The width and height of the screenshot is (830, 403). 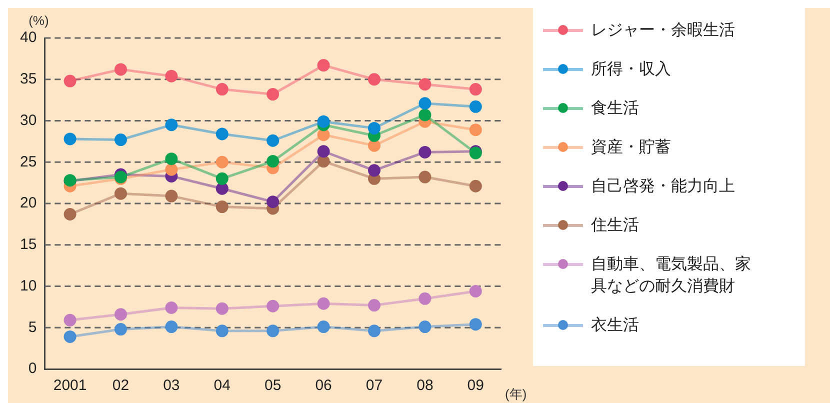 What do you see at coordinates (374, 385) in the screenshot?
I see `x-tick-label: 07` at bounding box center [374, 385].